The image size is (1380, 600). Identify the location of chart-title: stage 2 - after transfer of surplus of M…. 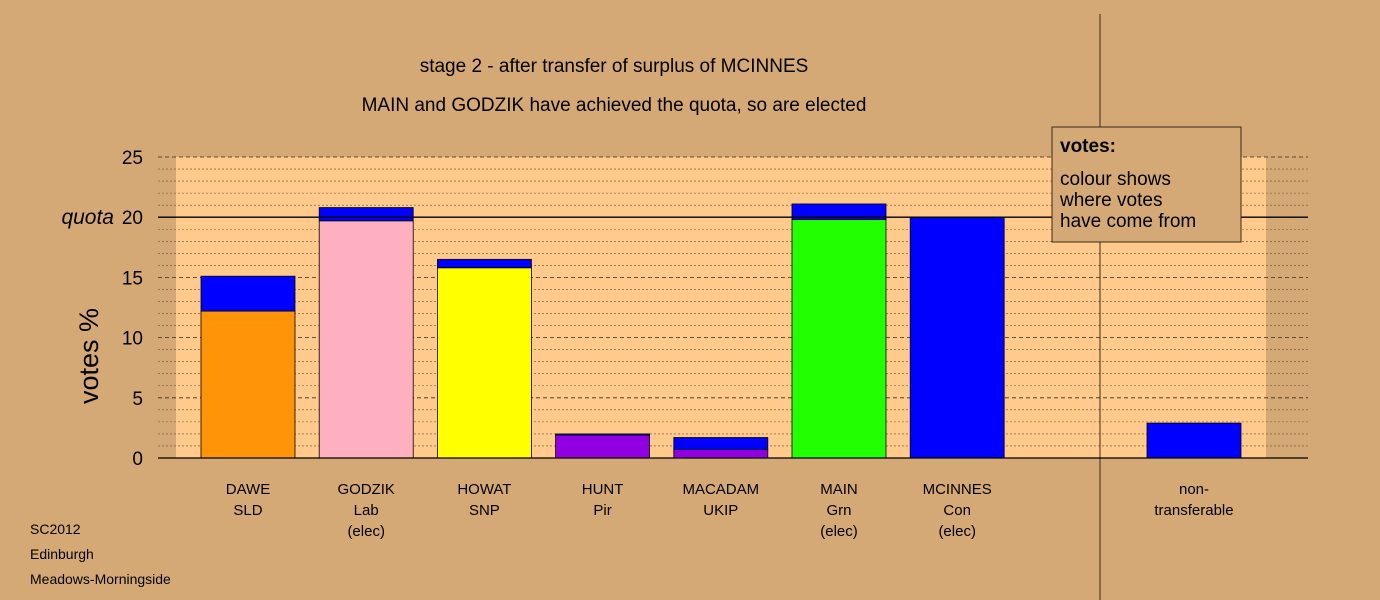
(614, 66).